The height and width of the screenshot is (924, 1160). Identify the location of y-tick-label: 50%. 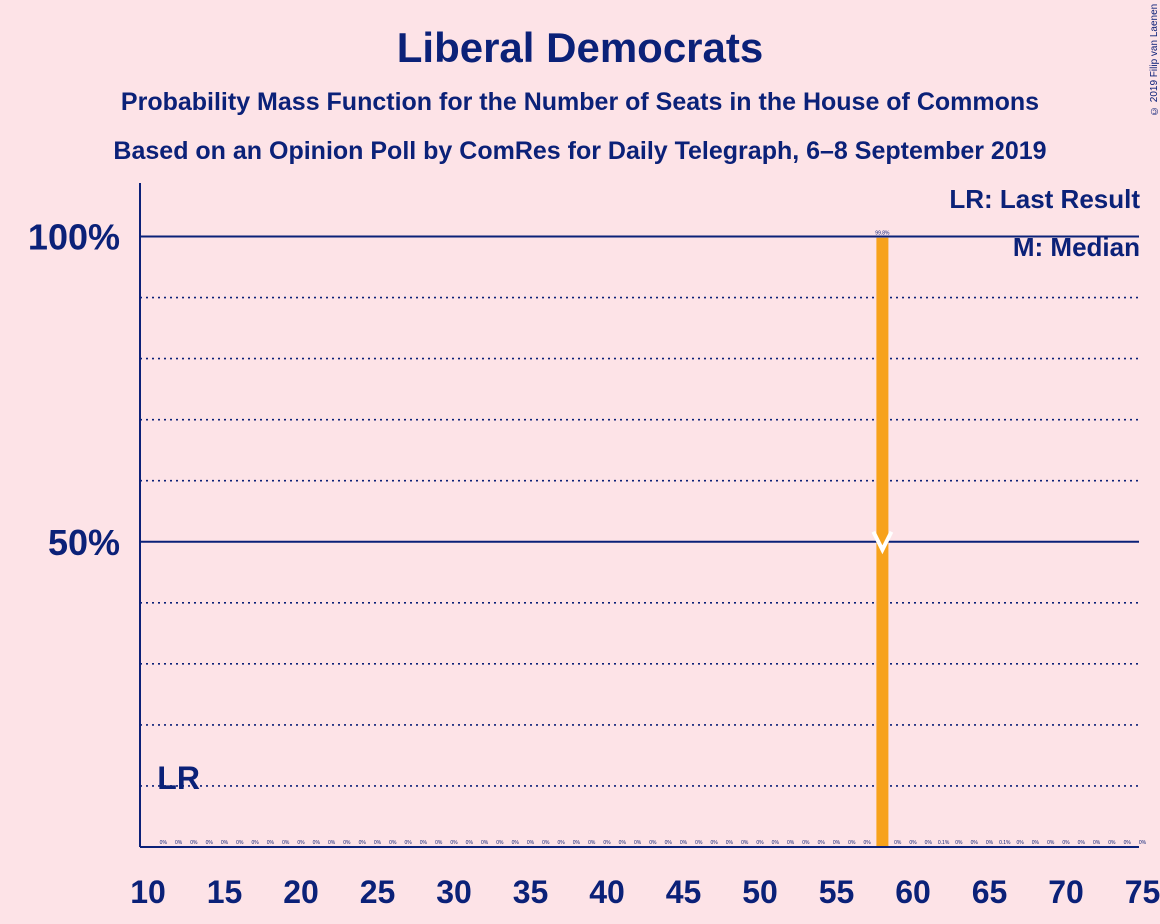
(84, 542).